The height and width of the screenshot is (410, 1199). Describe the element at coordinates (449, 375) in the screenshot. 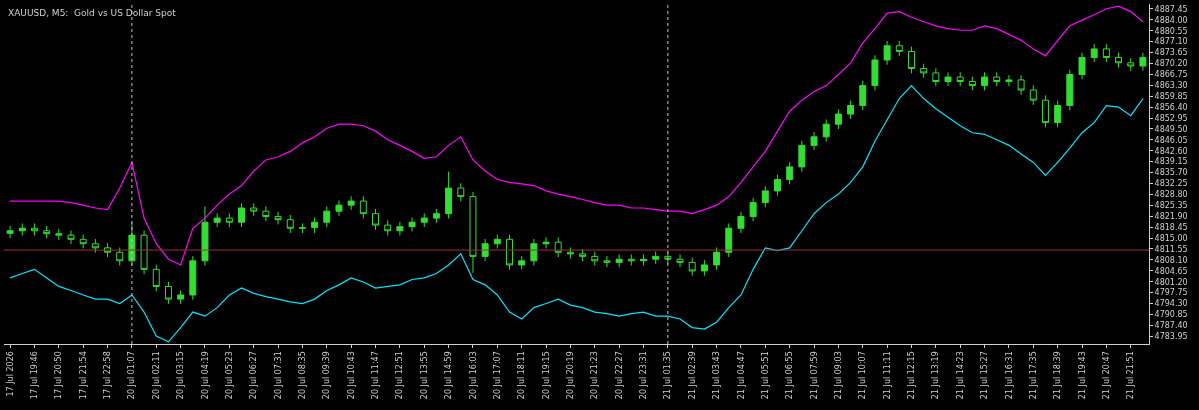

I see `x-tick-label: 20 Jul 14:59` at that location.